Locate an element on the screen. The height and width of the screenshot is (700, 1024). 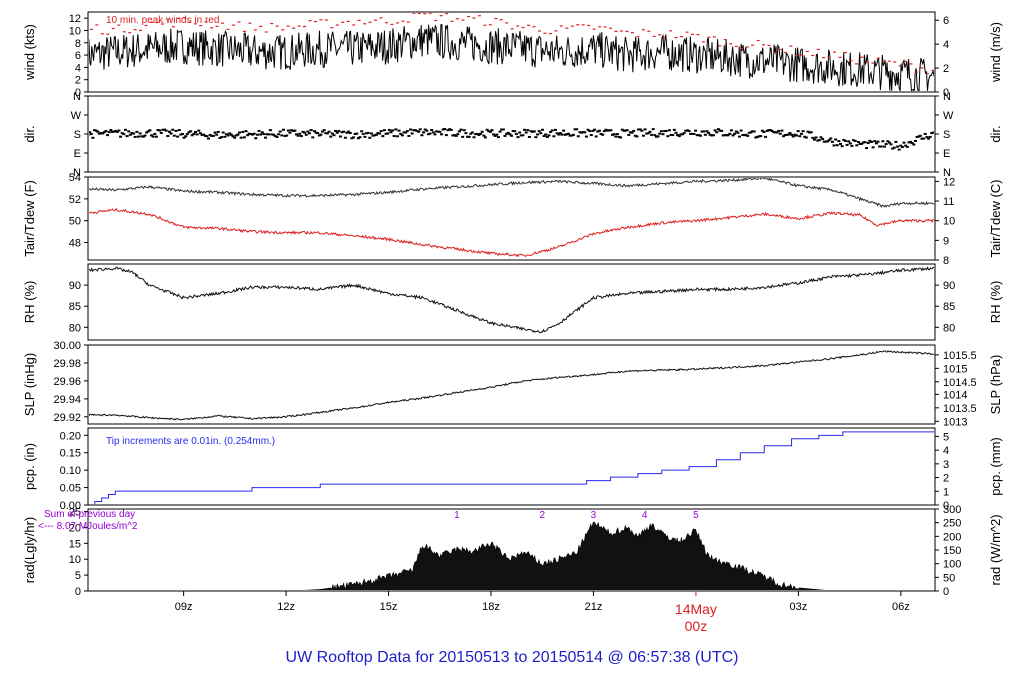
wind-left-tick-label: 4 is located at coordinates (78, 68).